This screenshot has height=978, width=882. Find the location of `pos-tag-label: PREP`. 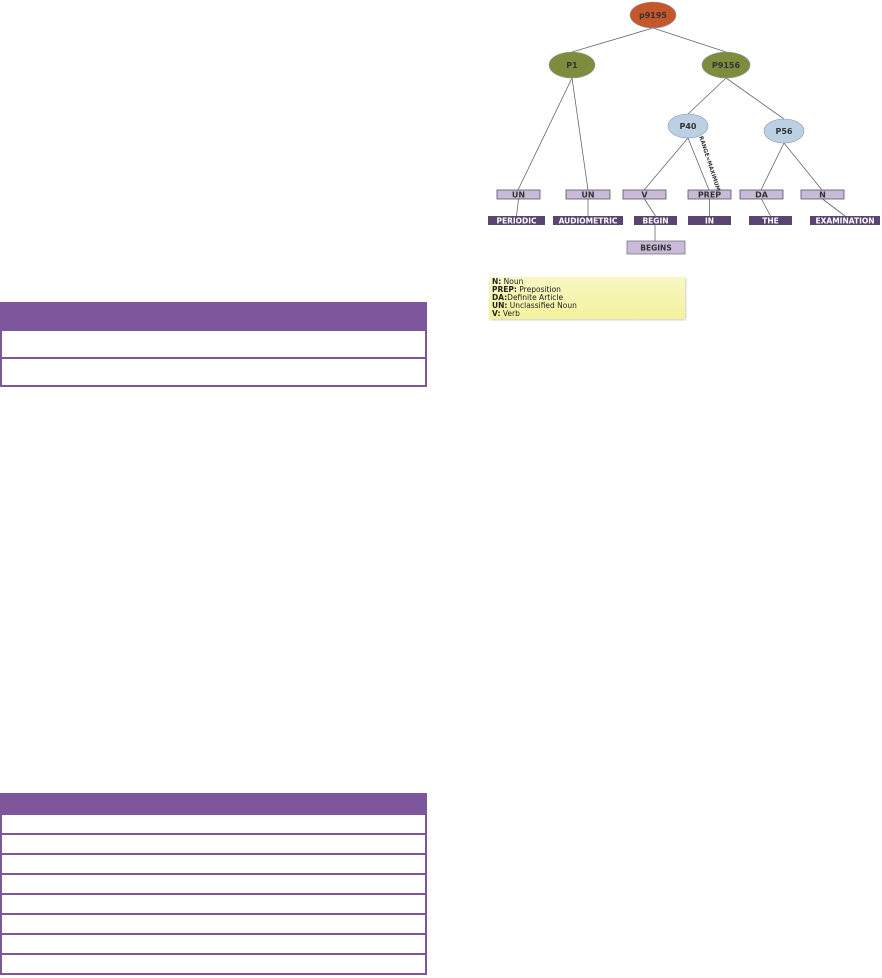

pos-tag-label: PREP is located at coordinates (709, 195).